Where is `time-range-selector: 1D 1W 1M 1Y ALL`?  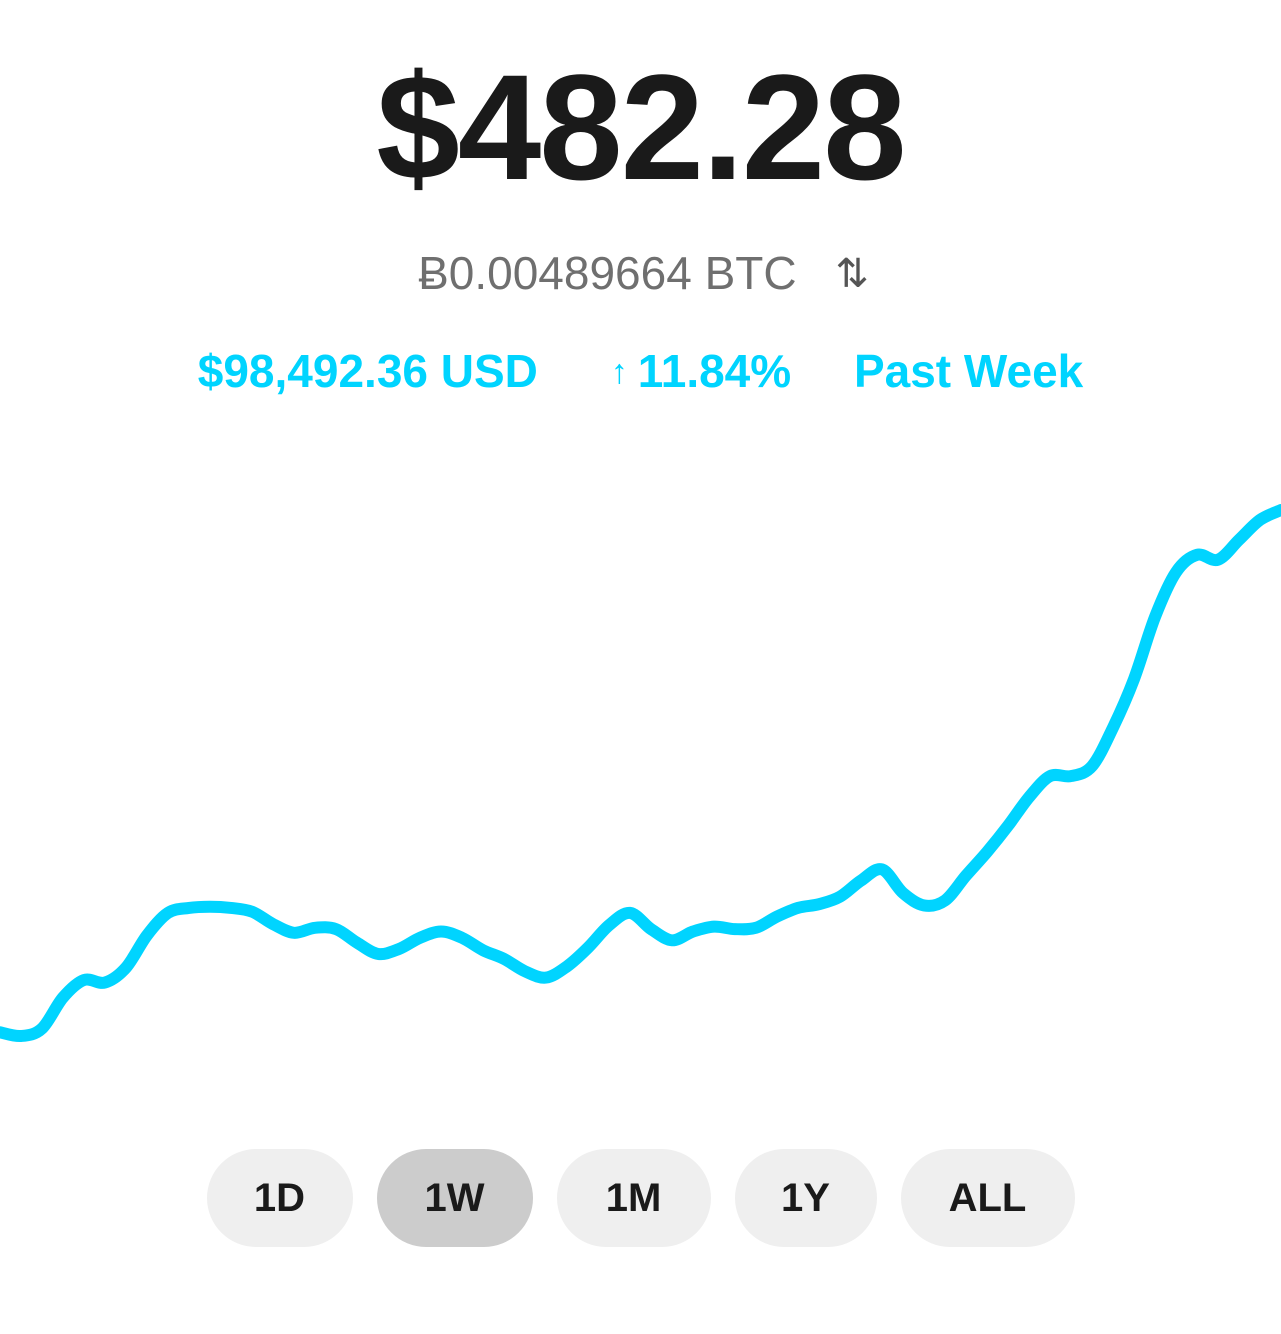 time-range-selector: 1D 1W 1M 1Y ALL is located at coordinates (640, 1198).